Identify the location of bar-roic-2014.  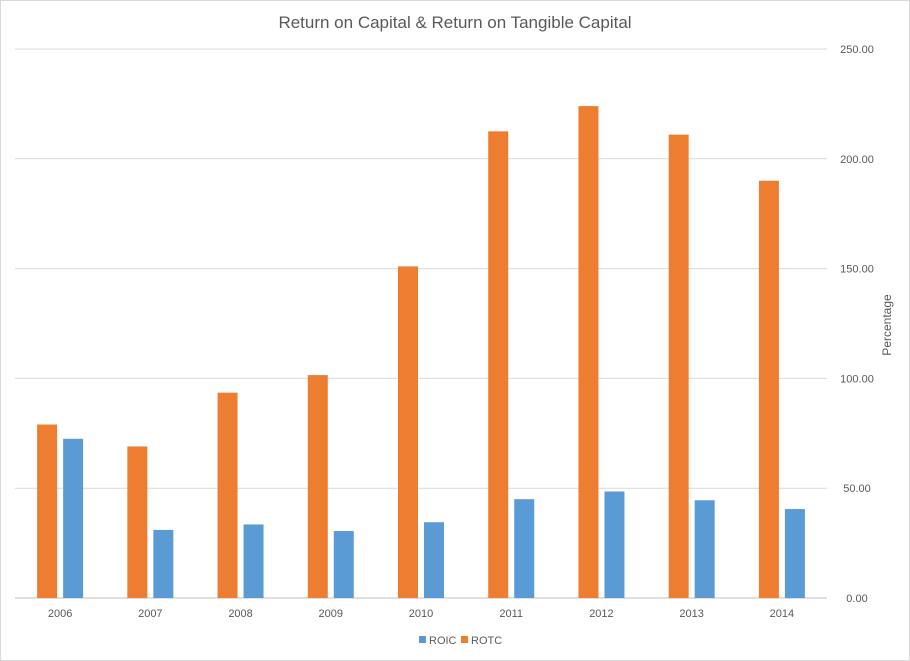
(794, 553).